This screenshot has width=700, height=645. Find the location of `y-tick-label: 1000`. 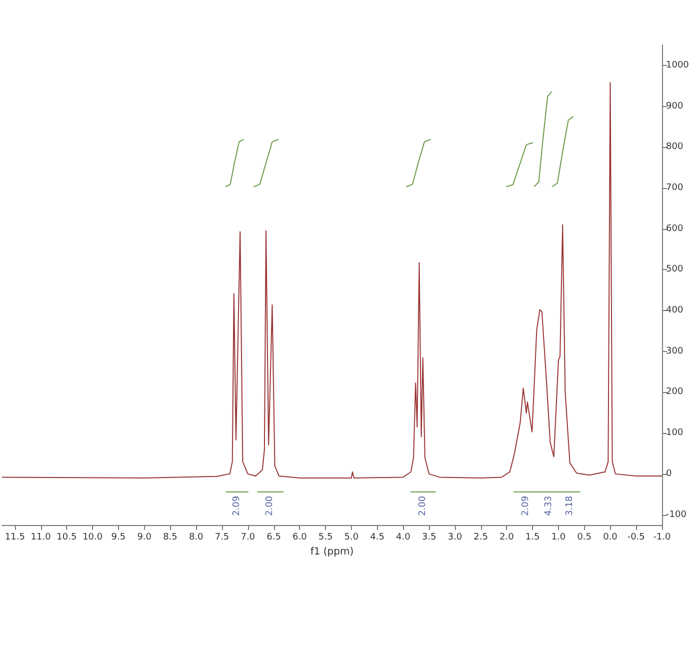

y-tick-label: 1000 is located at coordinates (678, 65).